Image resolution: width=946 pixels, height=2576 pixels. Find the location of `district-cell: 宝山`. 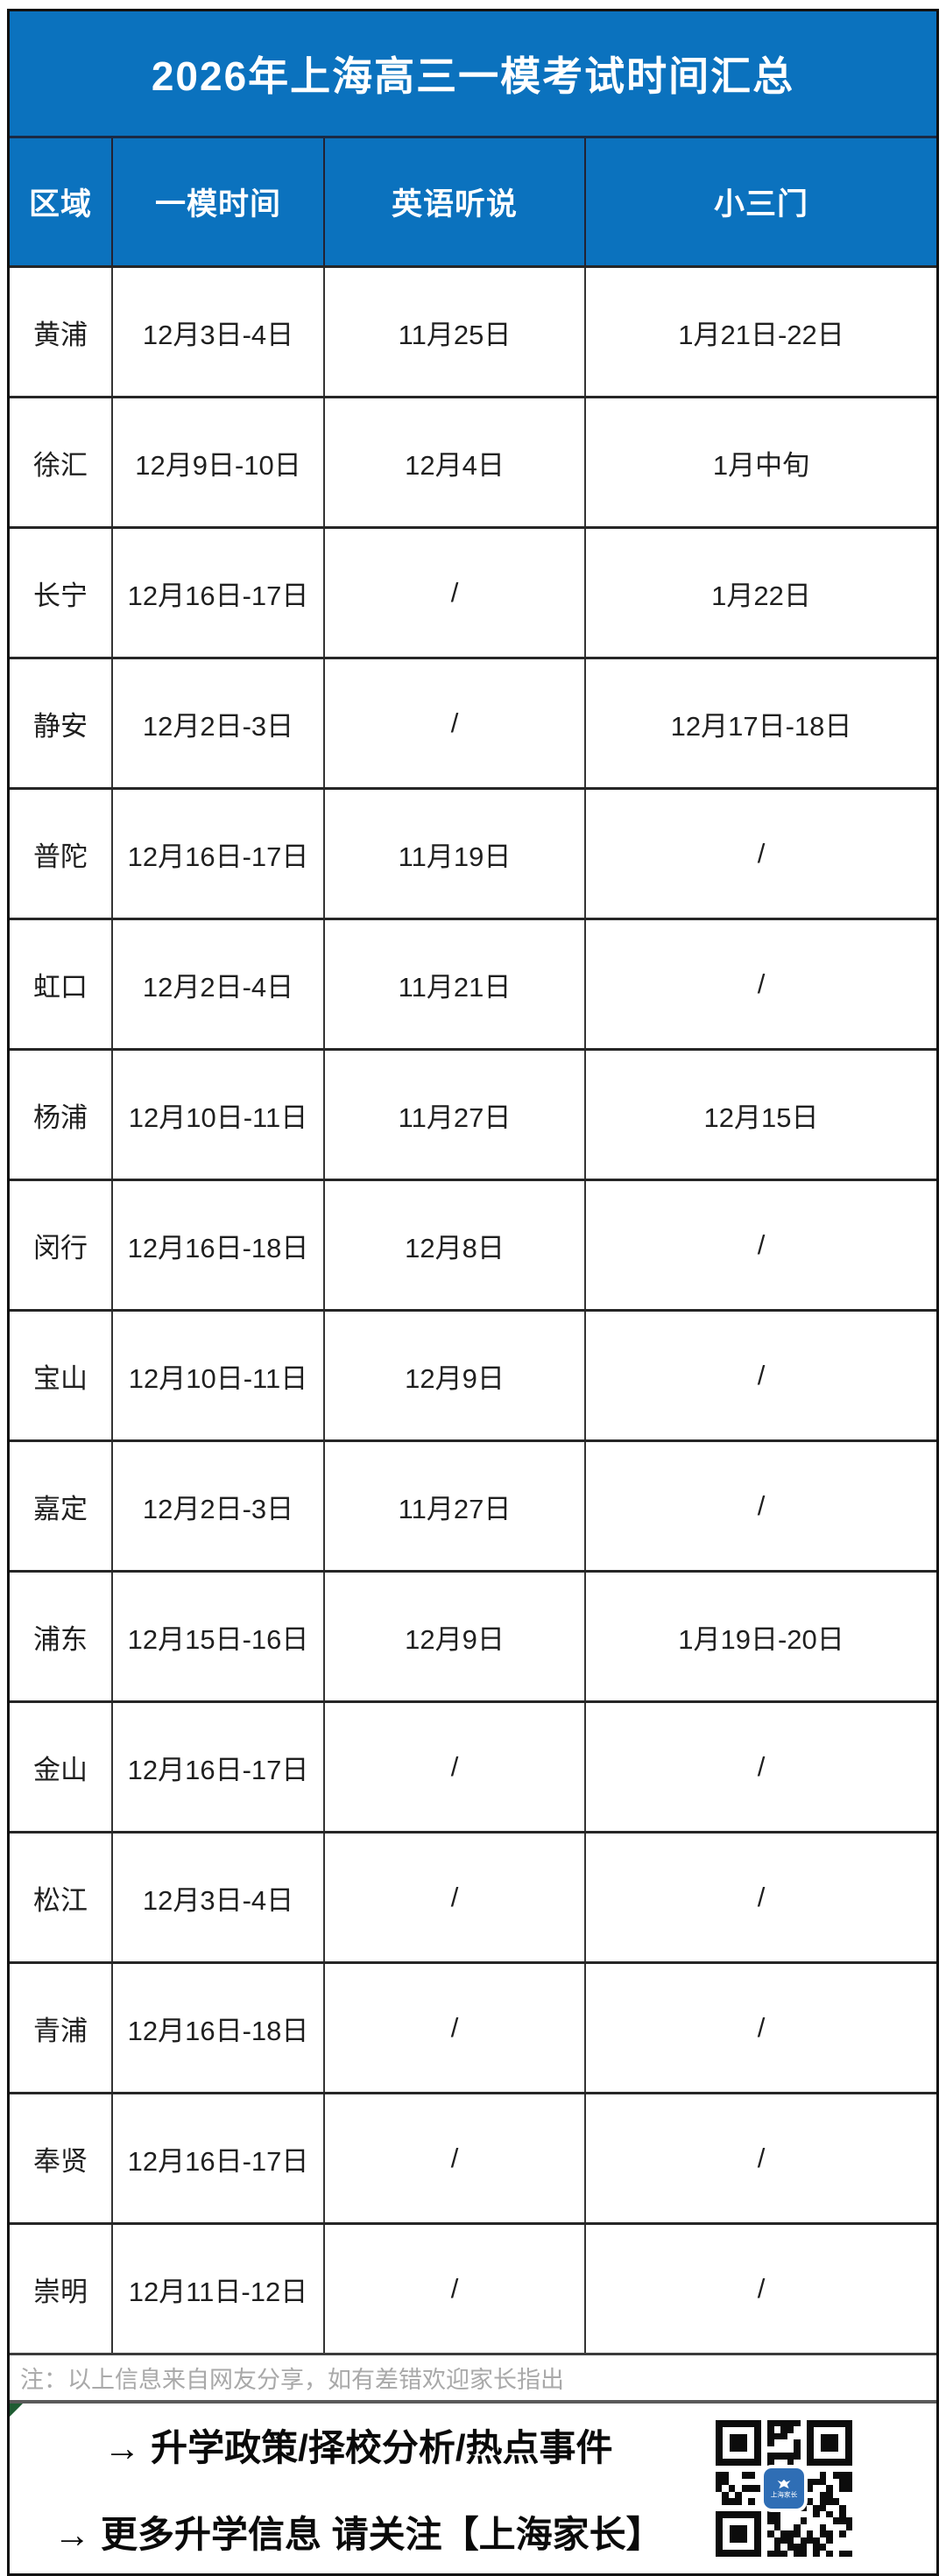

district-cell: 宝山 is located at coordinates (60, 1378).